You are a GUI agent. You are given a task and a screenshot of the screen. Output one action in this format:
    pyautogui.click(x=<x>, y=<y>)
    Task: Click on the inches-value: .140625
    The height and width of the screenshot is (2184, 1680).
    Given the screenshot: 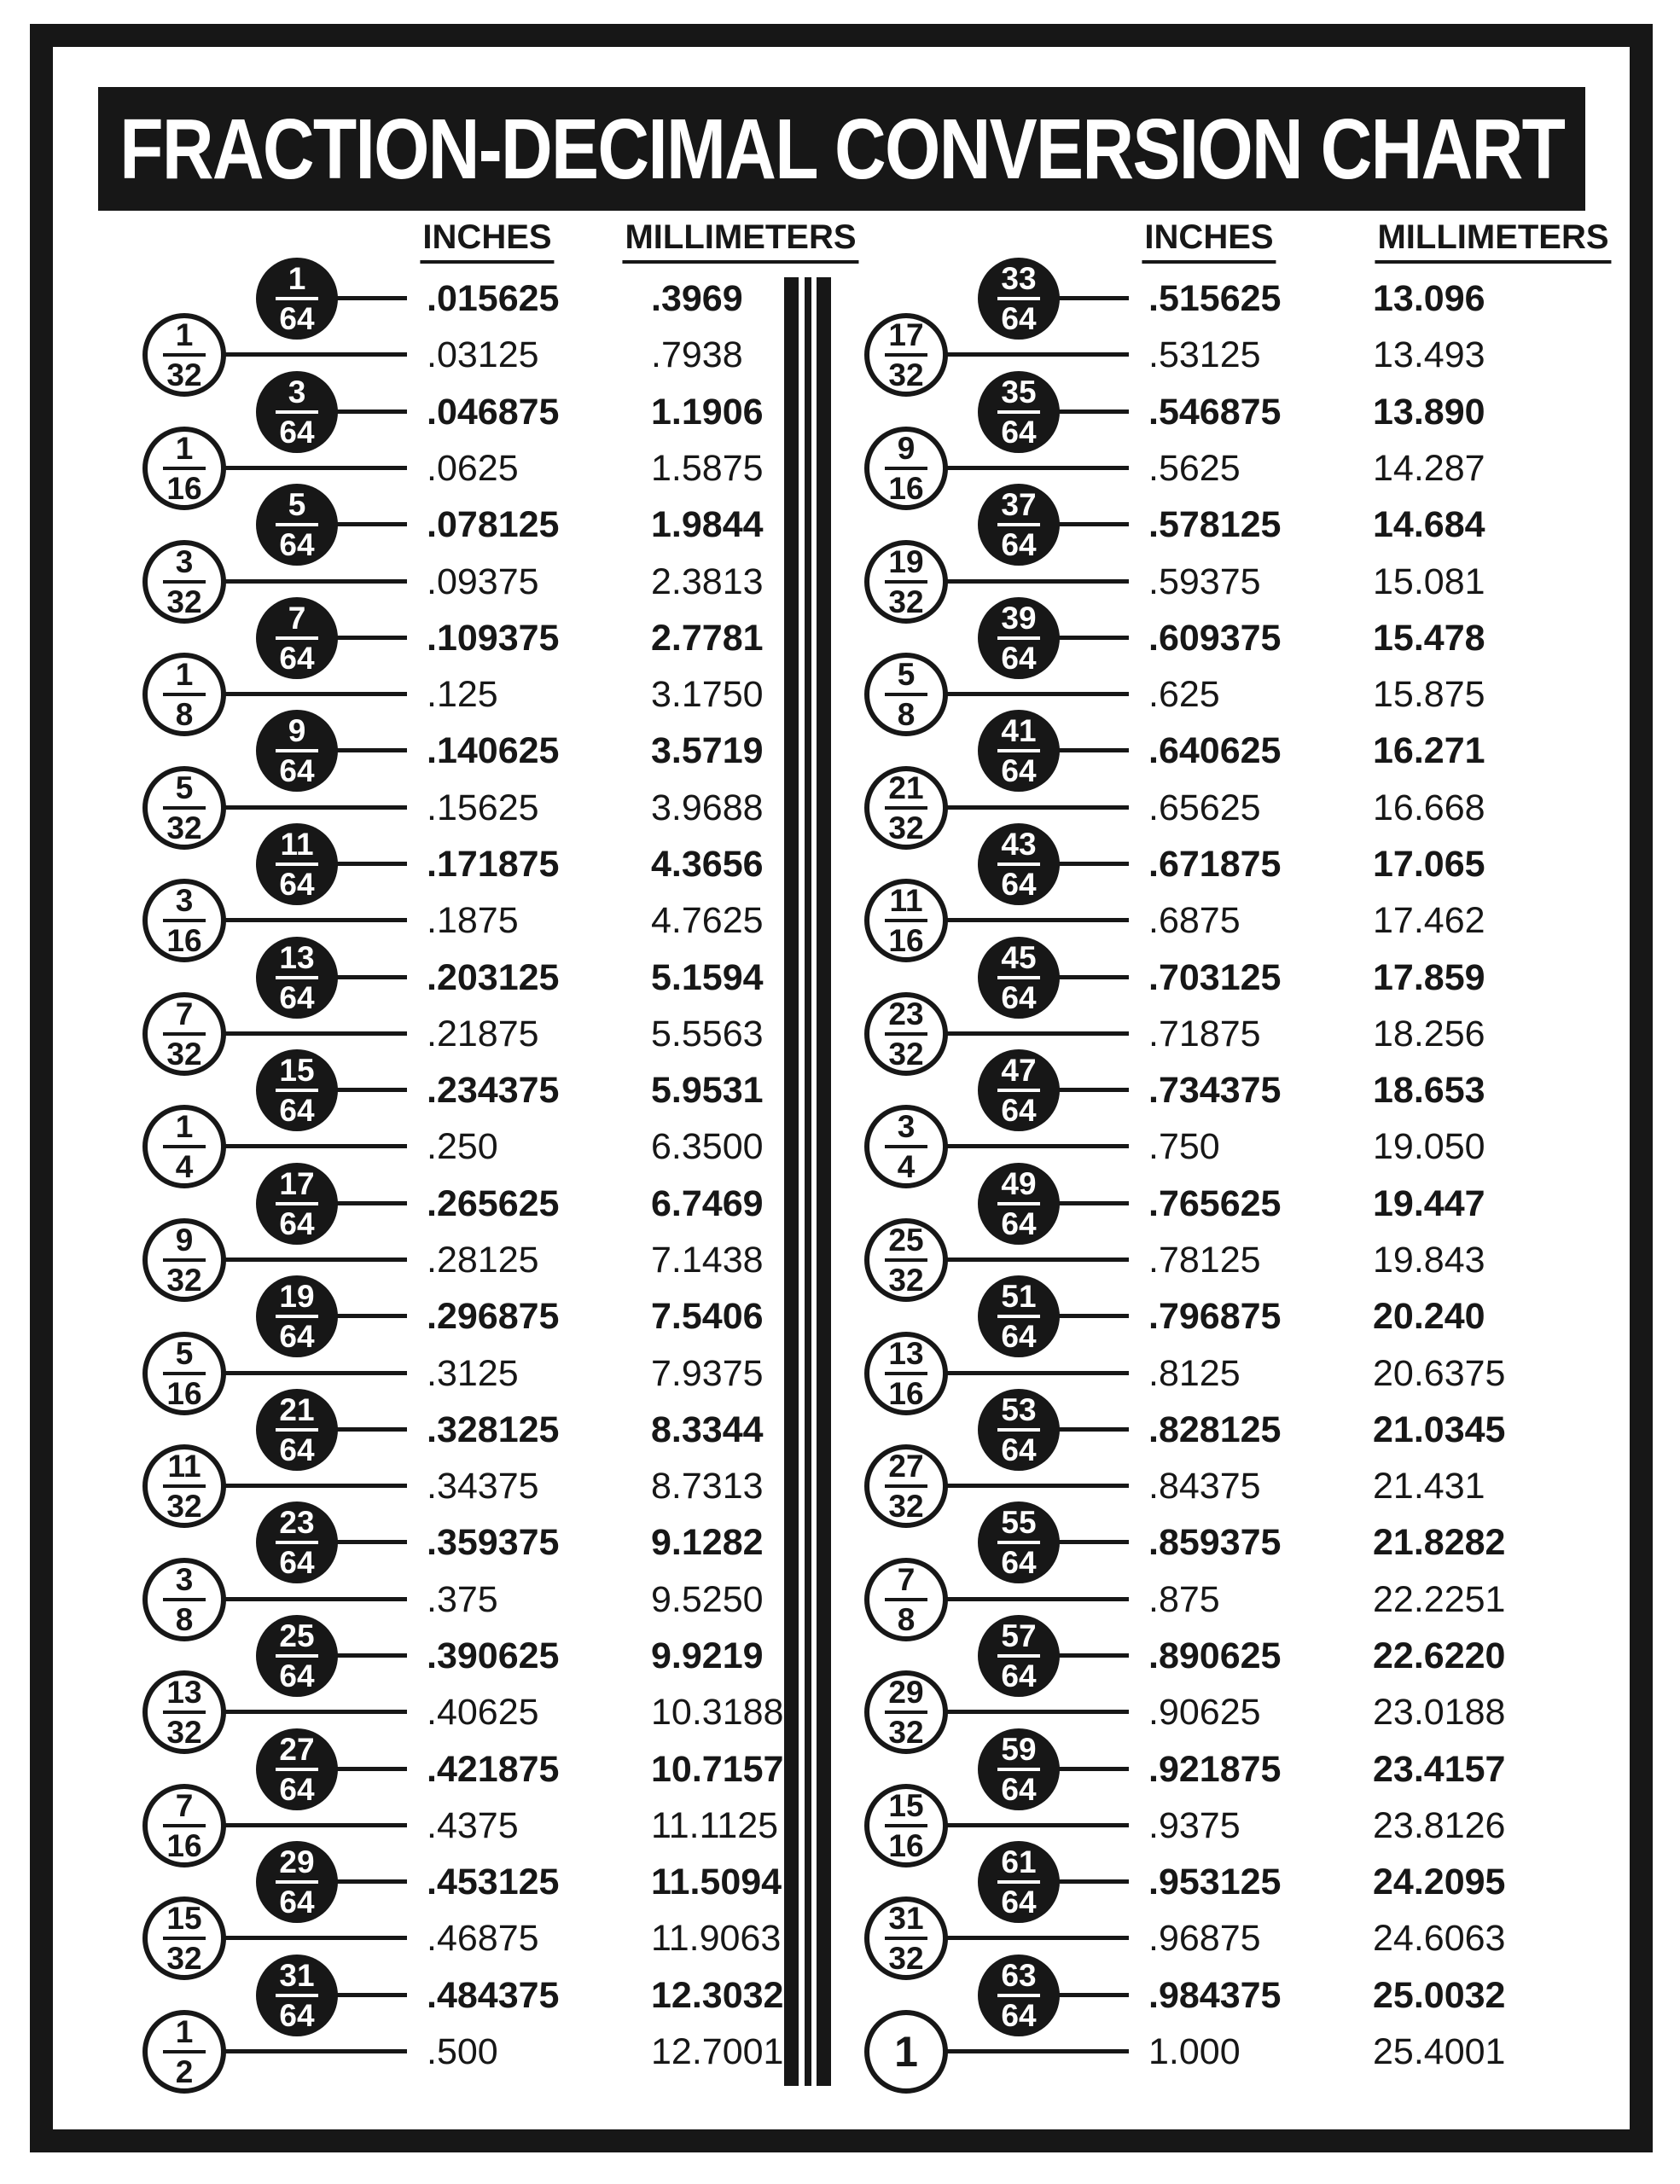 What is the action you would take?
    pyautogui.click(x=494, y=751)
    